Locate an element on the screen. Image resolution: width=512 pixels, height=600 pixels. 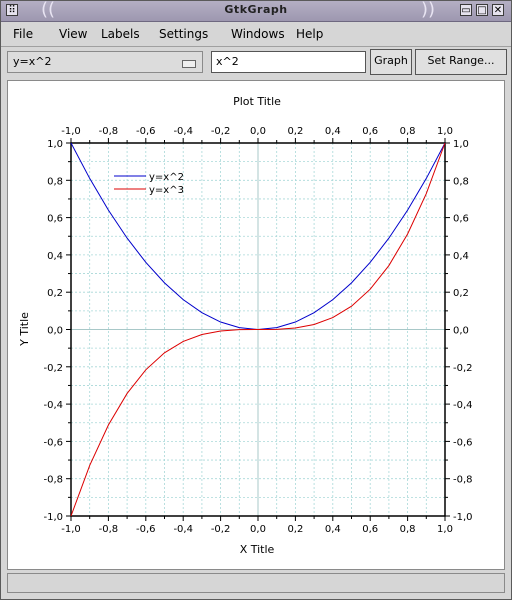
y-tick-label-right: 0,4 is located at coordinates (461, 256).